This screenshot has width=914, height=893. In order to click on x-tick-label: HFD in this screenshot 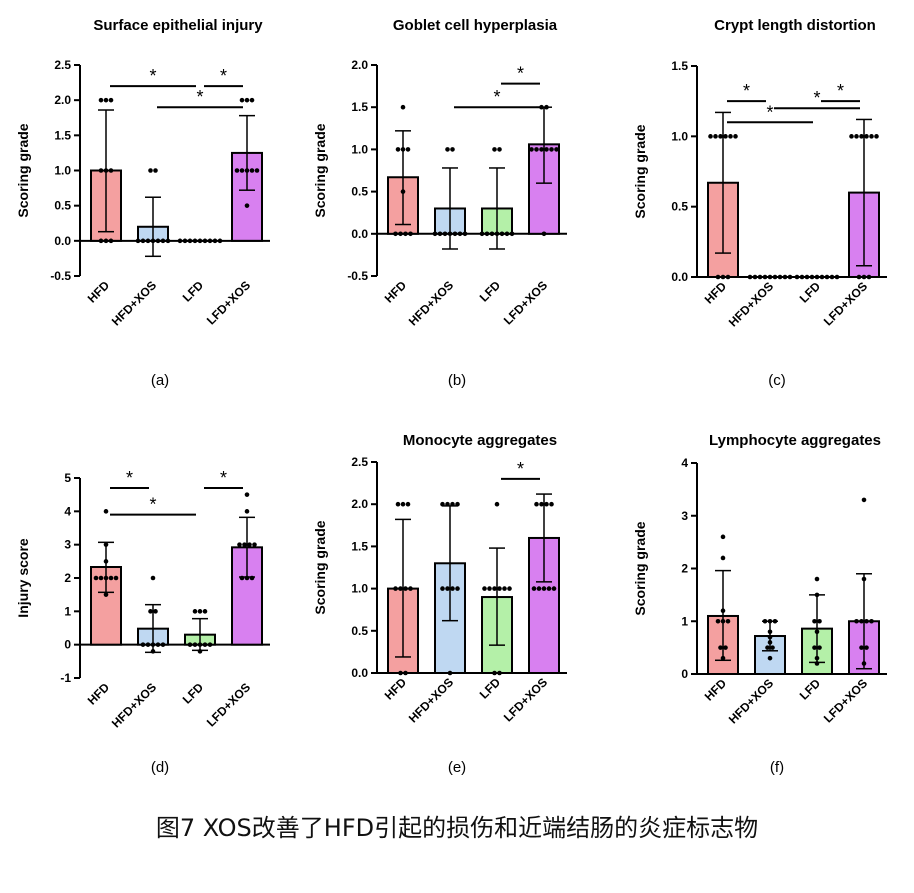, I will do `click(716, 690)`.